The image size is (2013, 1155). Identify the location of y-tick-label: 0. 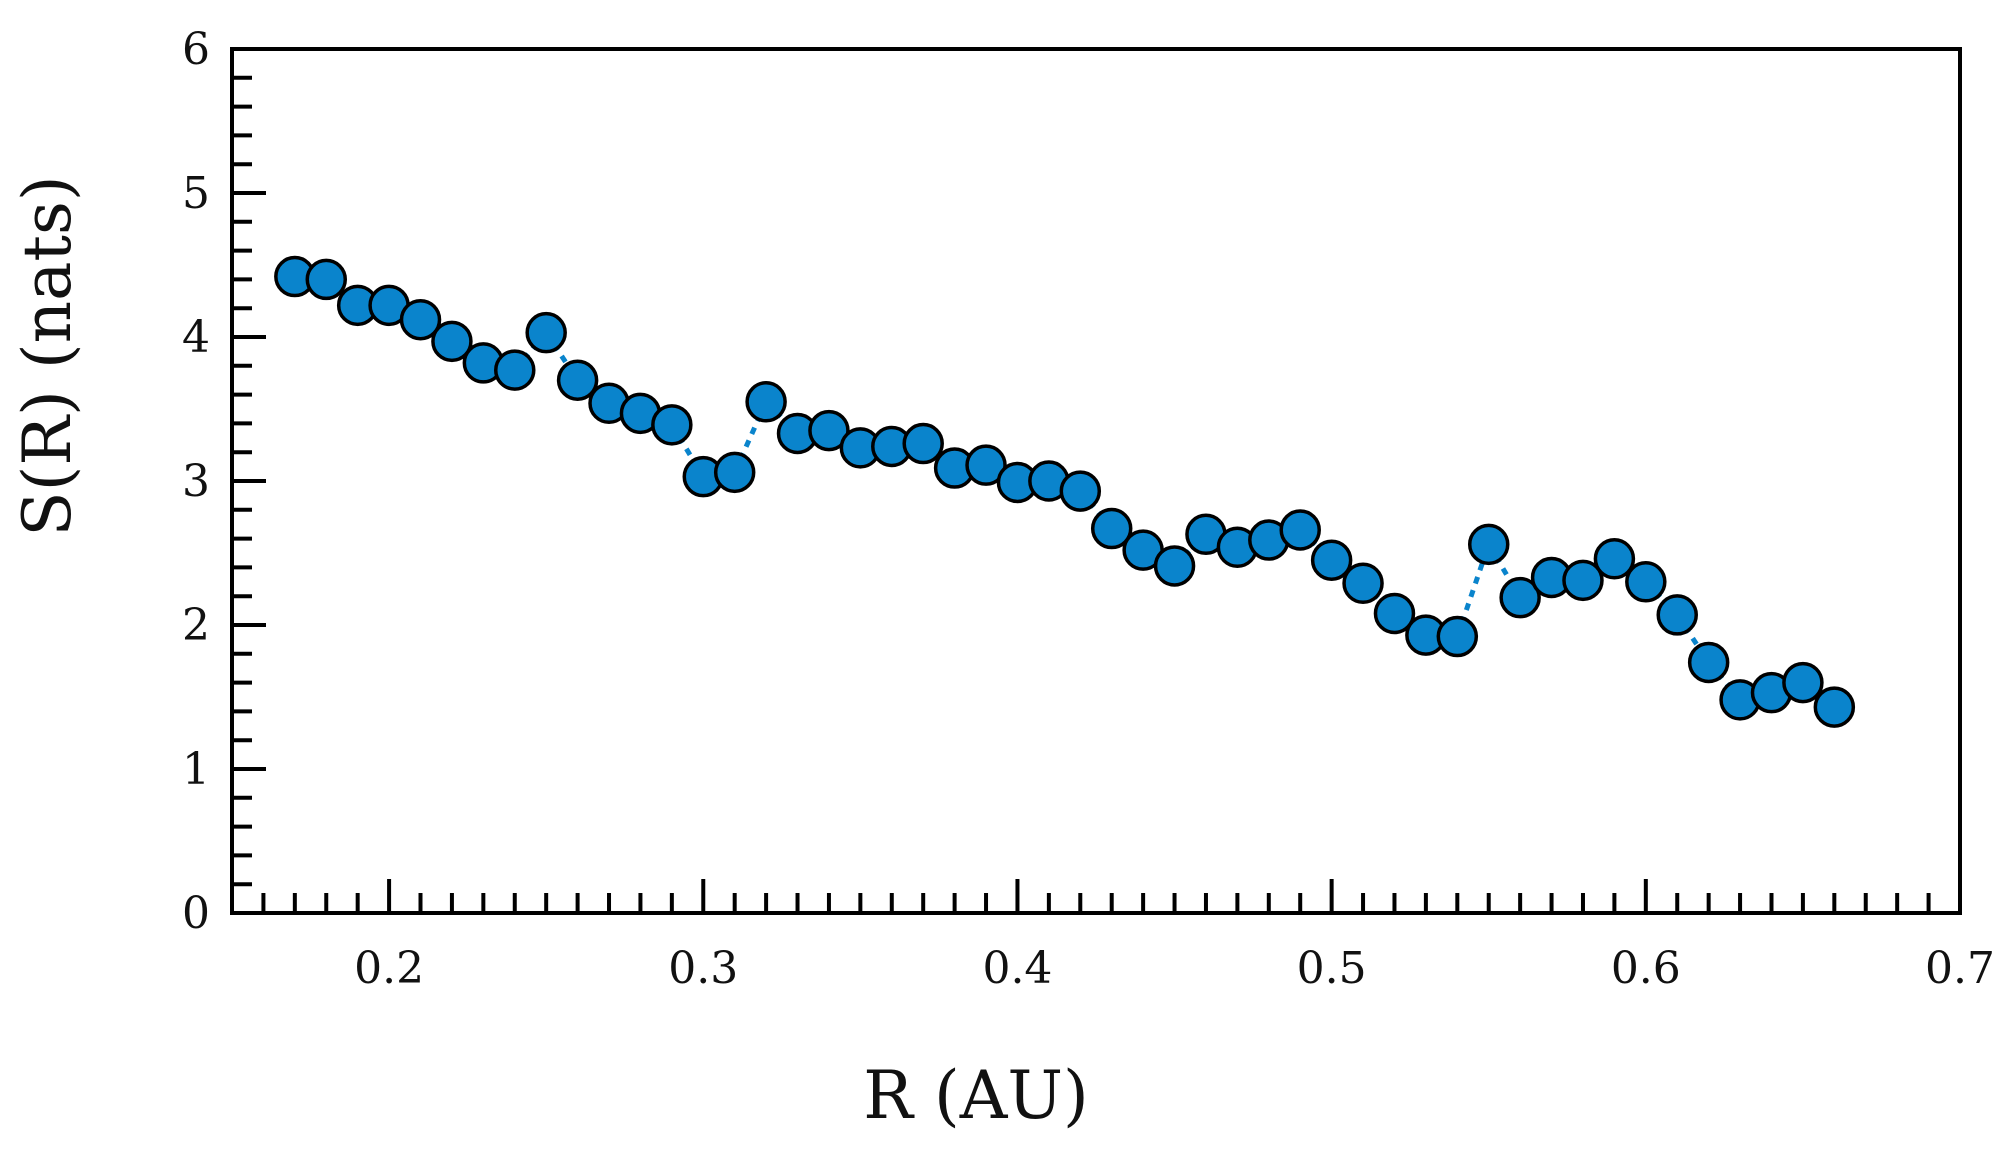
(196, 913).